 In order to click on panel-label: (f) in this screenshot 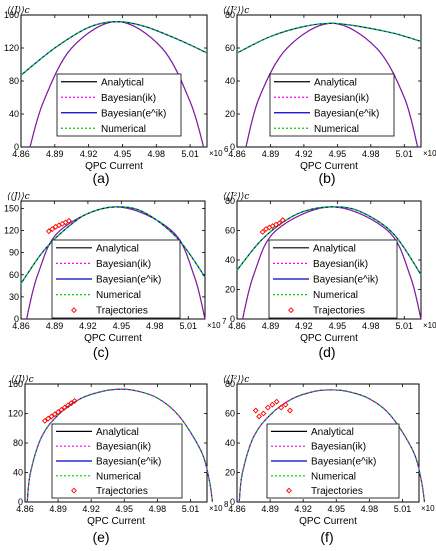, I will do `click(326, 537)`.